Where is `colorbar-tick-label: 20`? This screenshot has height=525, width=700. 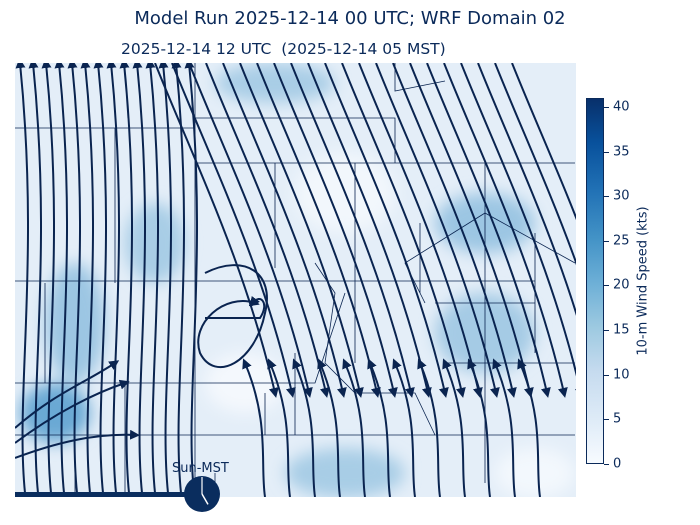 colorbar-tick-label: 20 is located at coordinates (621, 285).